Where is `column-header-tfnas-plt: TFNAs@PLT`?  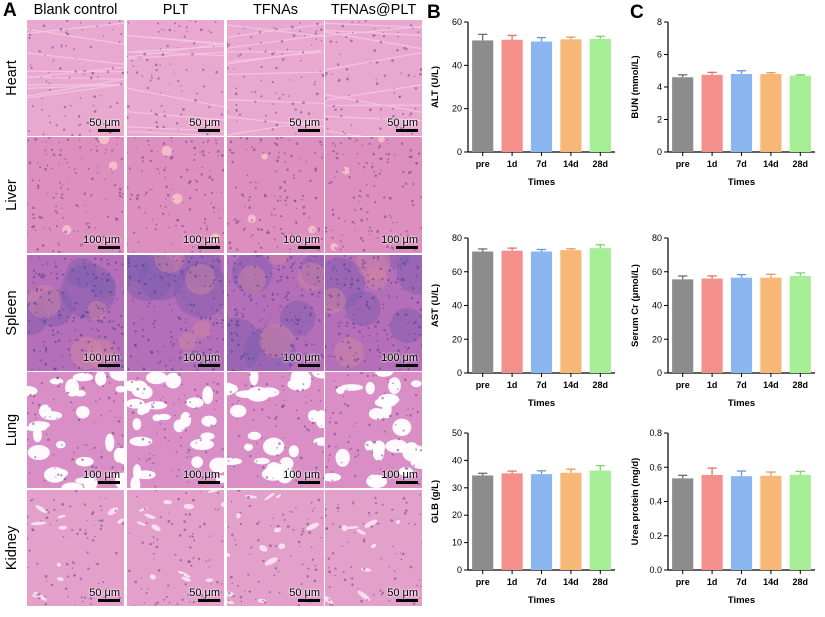 column-header-tfnas-plt: TFNAs@PLT is located at coordinates (373, 10).